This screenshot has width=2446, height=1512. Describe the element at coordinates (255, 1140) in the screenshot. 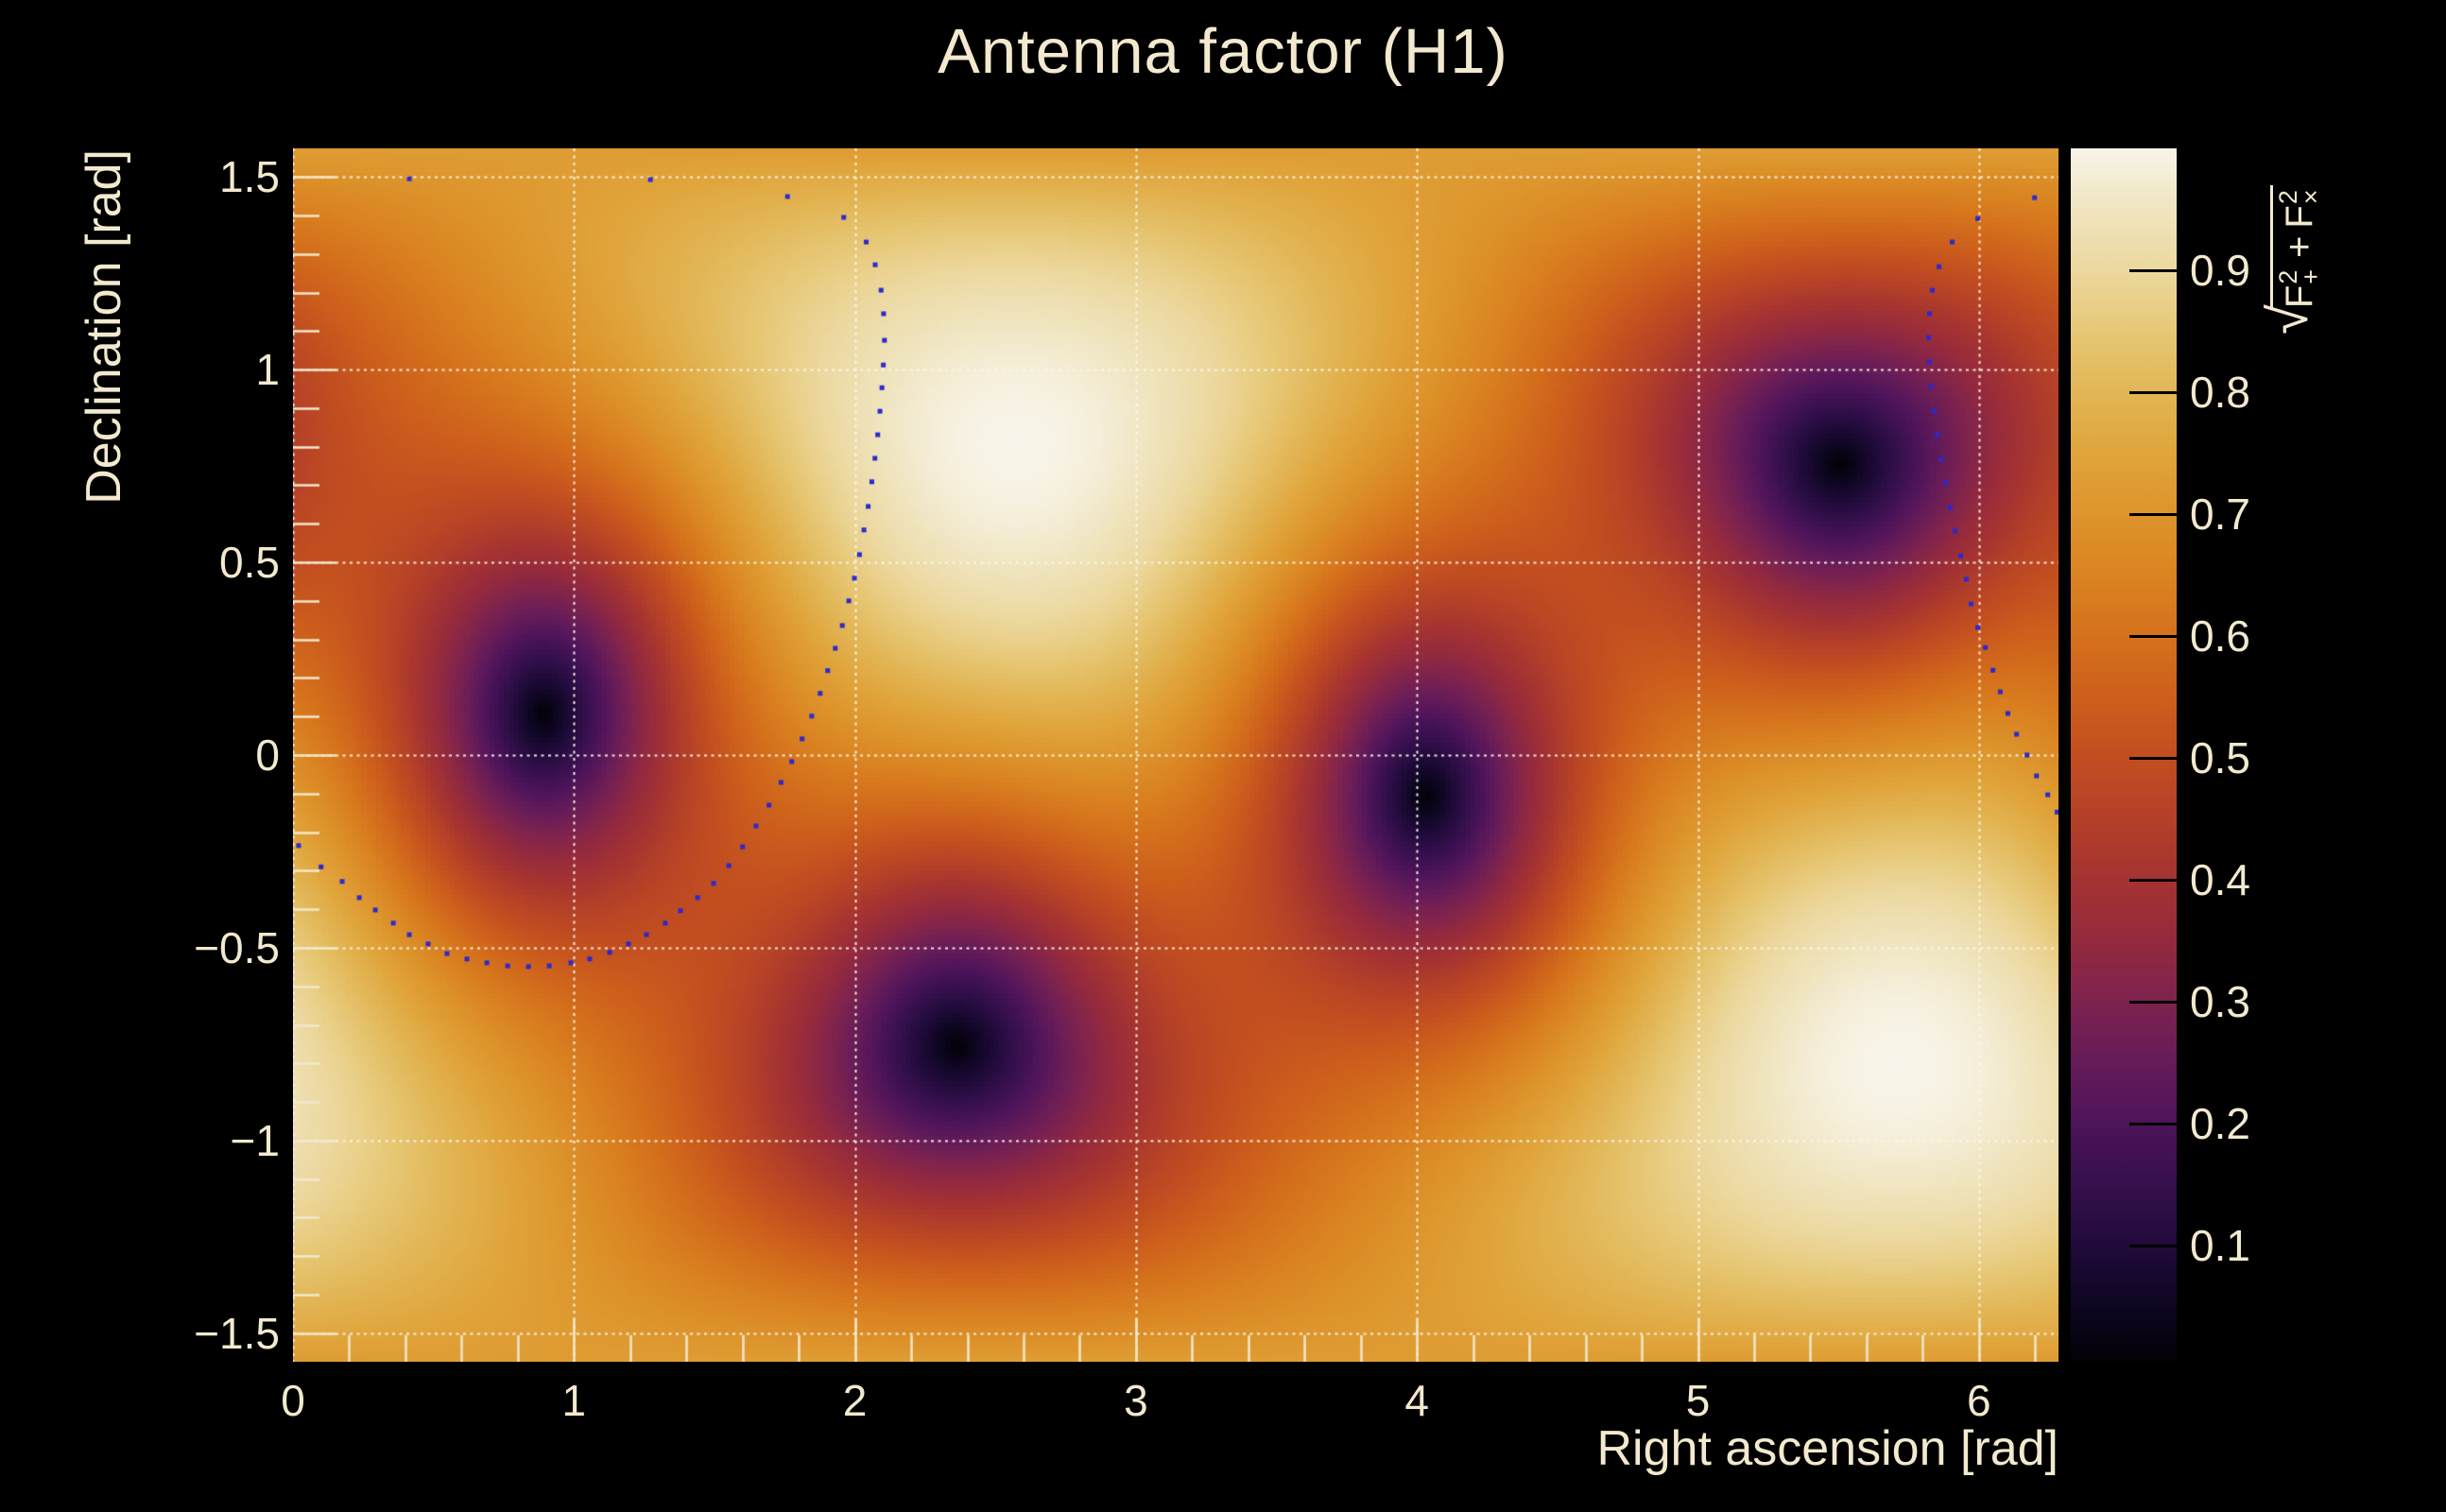

I see `y-tick-label: −1` at that location.